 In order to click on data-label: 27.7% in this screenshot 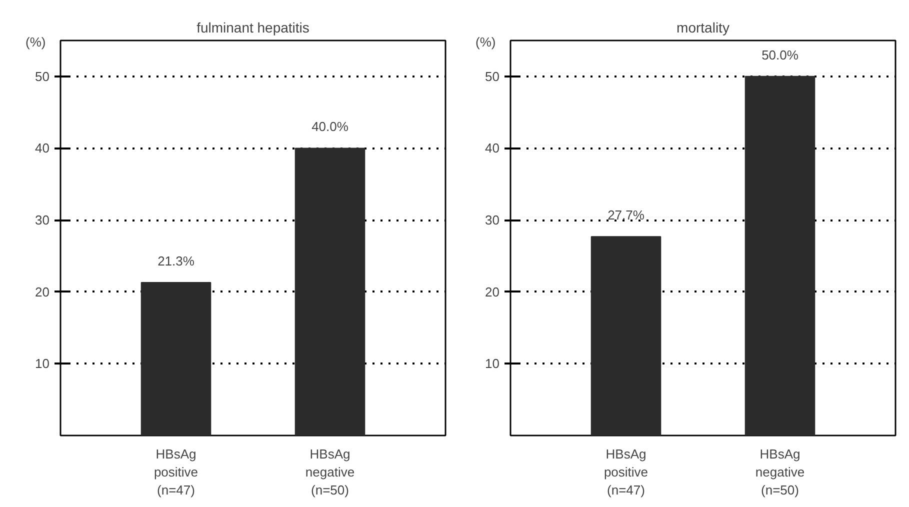, I will do `click(626, 215)`.